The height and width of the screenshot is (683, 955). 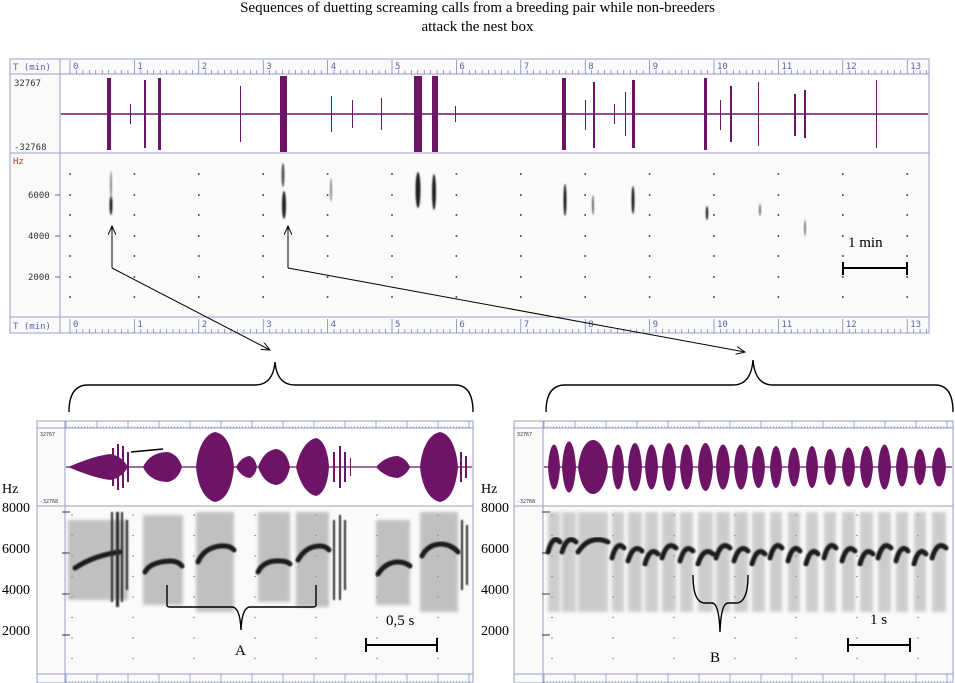 What do you see at coordinates (526, 502) in the screenshot?
I see `panel-b-amp-min: -32768` at bounding box center [526, 502].